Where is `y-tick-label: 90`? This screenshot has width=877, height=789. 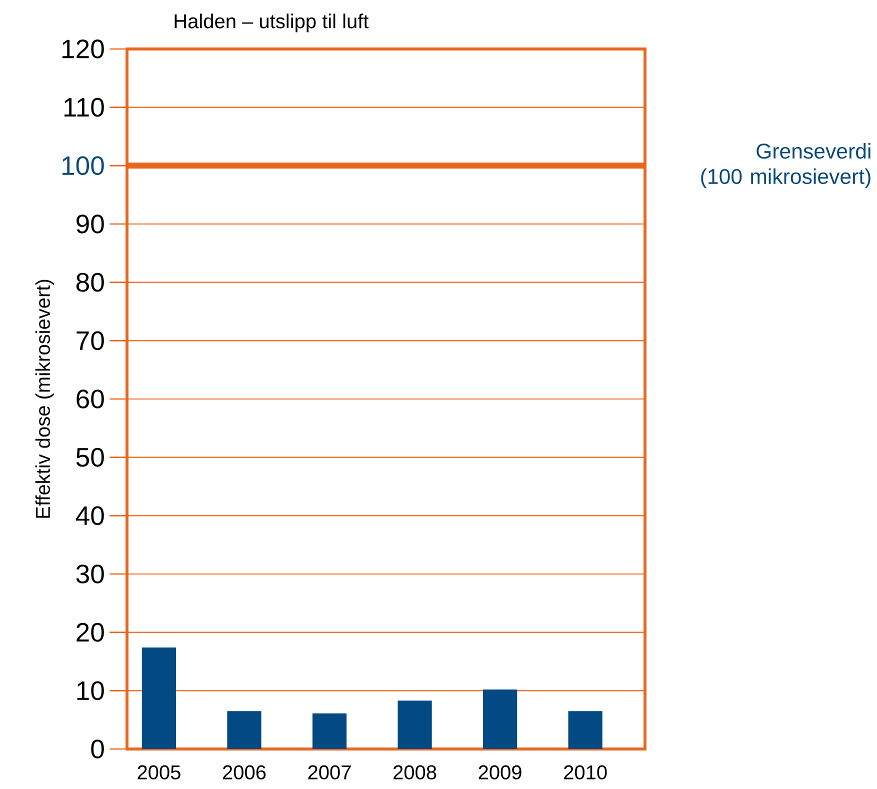 y-tick-label: 90 is located at coordinates (90, 224).